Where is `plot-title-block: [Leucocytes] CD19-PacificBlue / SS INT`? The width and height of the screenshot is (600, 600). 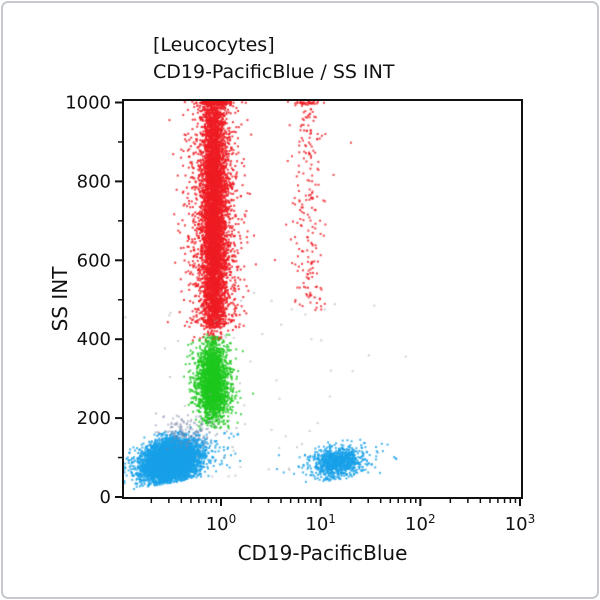 plot-title-block: [Leucocytes] CD19-PacificBlue / SS INT is located at coordinates (273, 59).